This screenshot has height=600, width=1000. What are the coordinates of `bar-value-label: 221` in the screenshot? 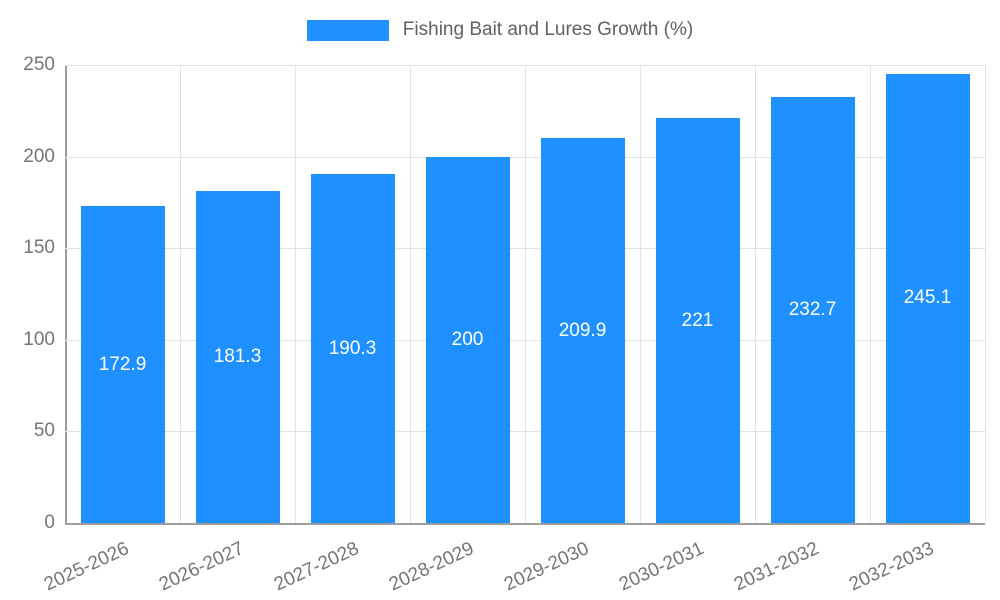 It's located at (697, 320).